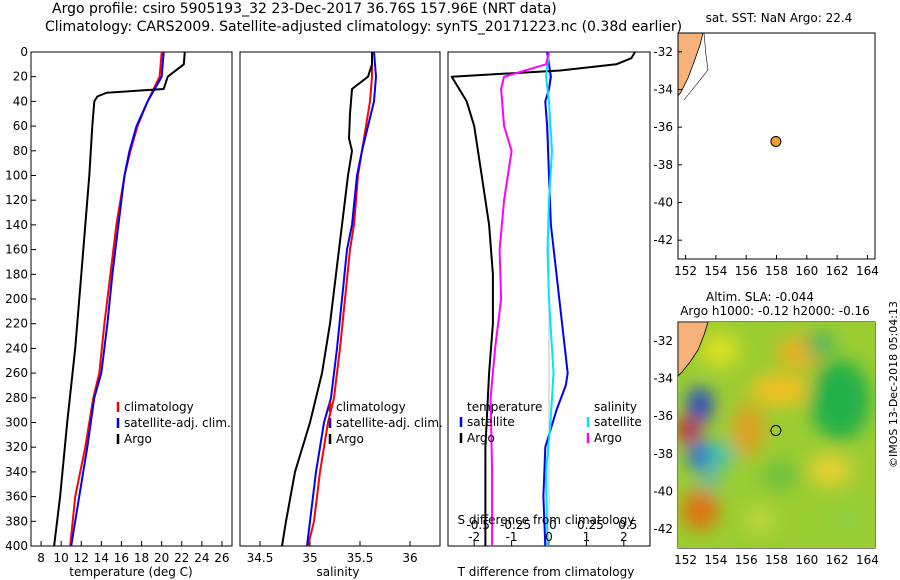 This screenshot has height=580, width=900. I want to click on diff-legend-temperature-title: temperature, so click(504, 407).